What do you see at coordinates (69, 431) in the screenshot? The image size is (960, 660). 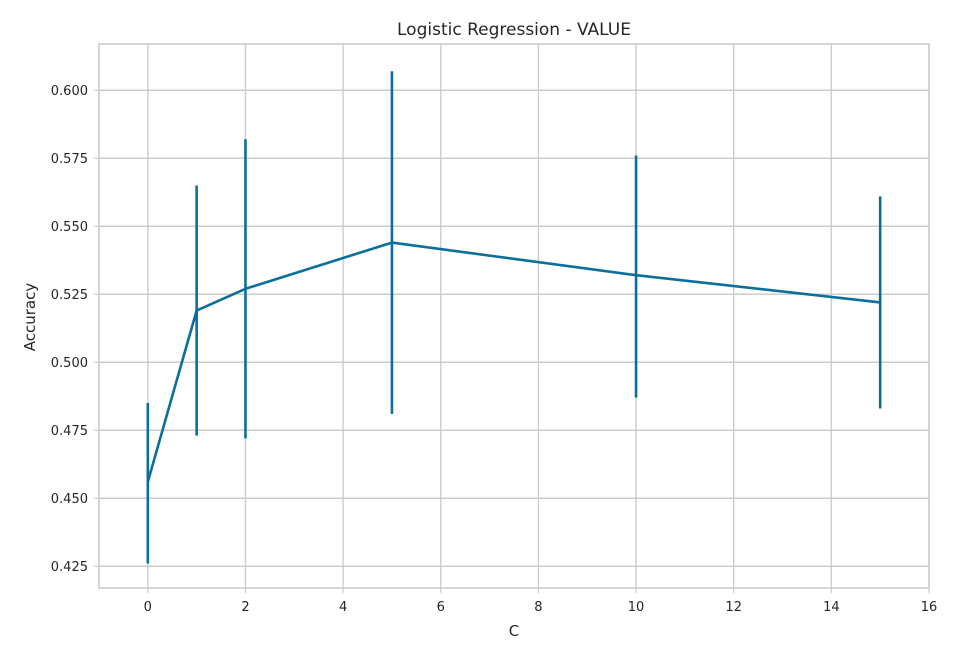 I see `y-tick-label: 0.475` at bounding box center [69, 431].